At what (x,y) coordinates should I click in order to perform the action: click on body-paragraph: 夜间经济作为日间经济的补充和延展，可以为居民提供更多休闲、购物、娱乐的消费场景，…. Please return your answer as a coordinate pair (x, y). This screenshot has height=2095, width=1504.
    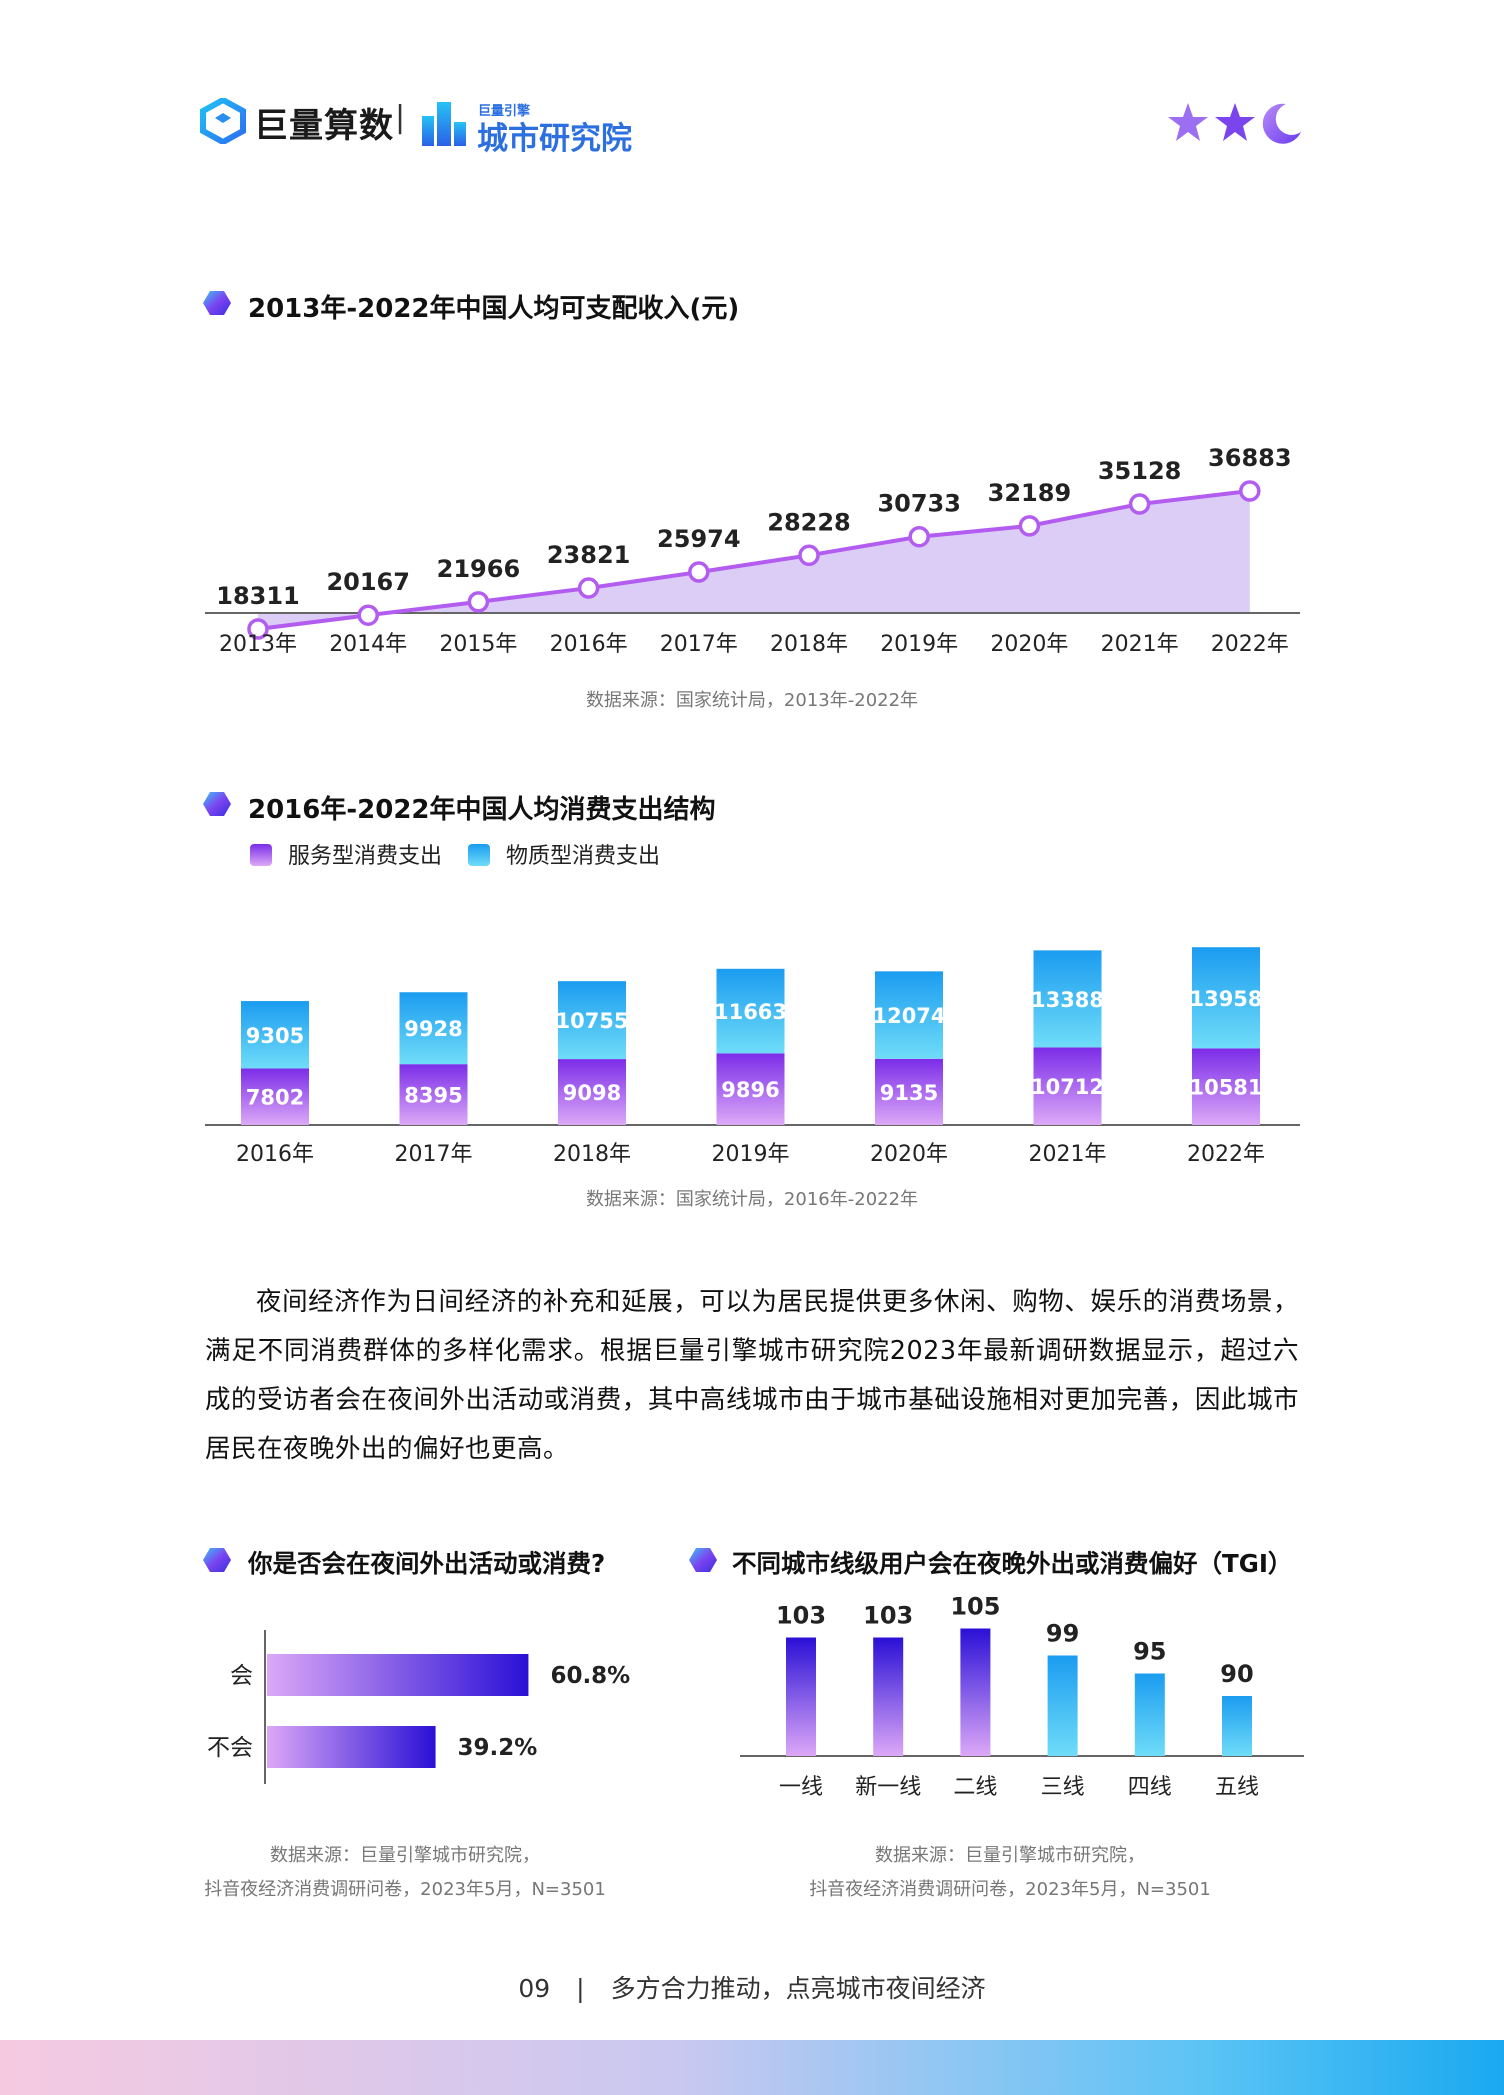
    Looking at the image, I should click on (752, 1375).